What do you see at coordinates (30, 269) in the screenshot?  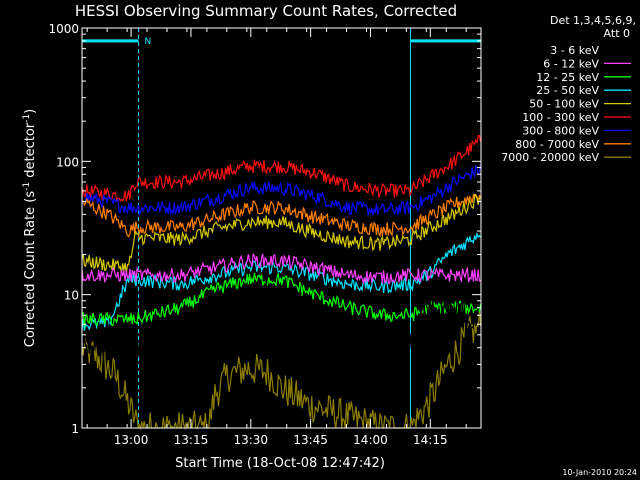 I see `y-axis-label-prefix: Corrected Count Rate (s` at bounding box center [30, 269].